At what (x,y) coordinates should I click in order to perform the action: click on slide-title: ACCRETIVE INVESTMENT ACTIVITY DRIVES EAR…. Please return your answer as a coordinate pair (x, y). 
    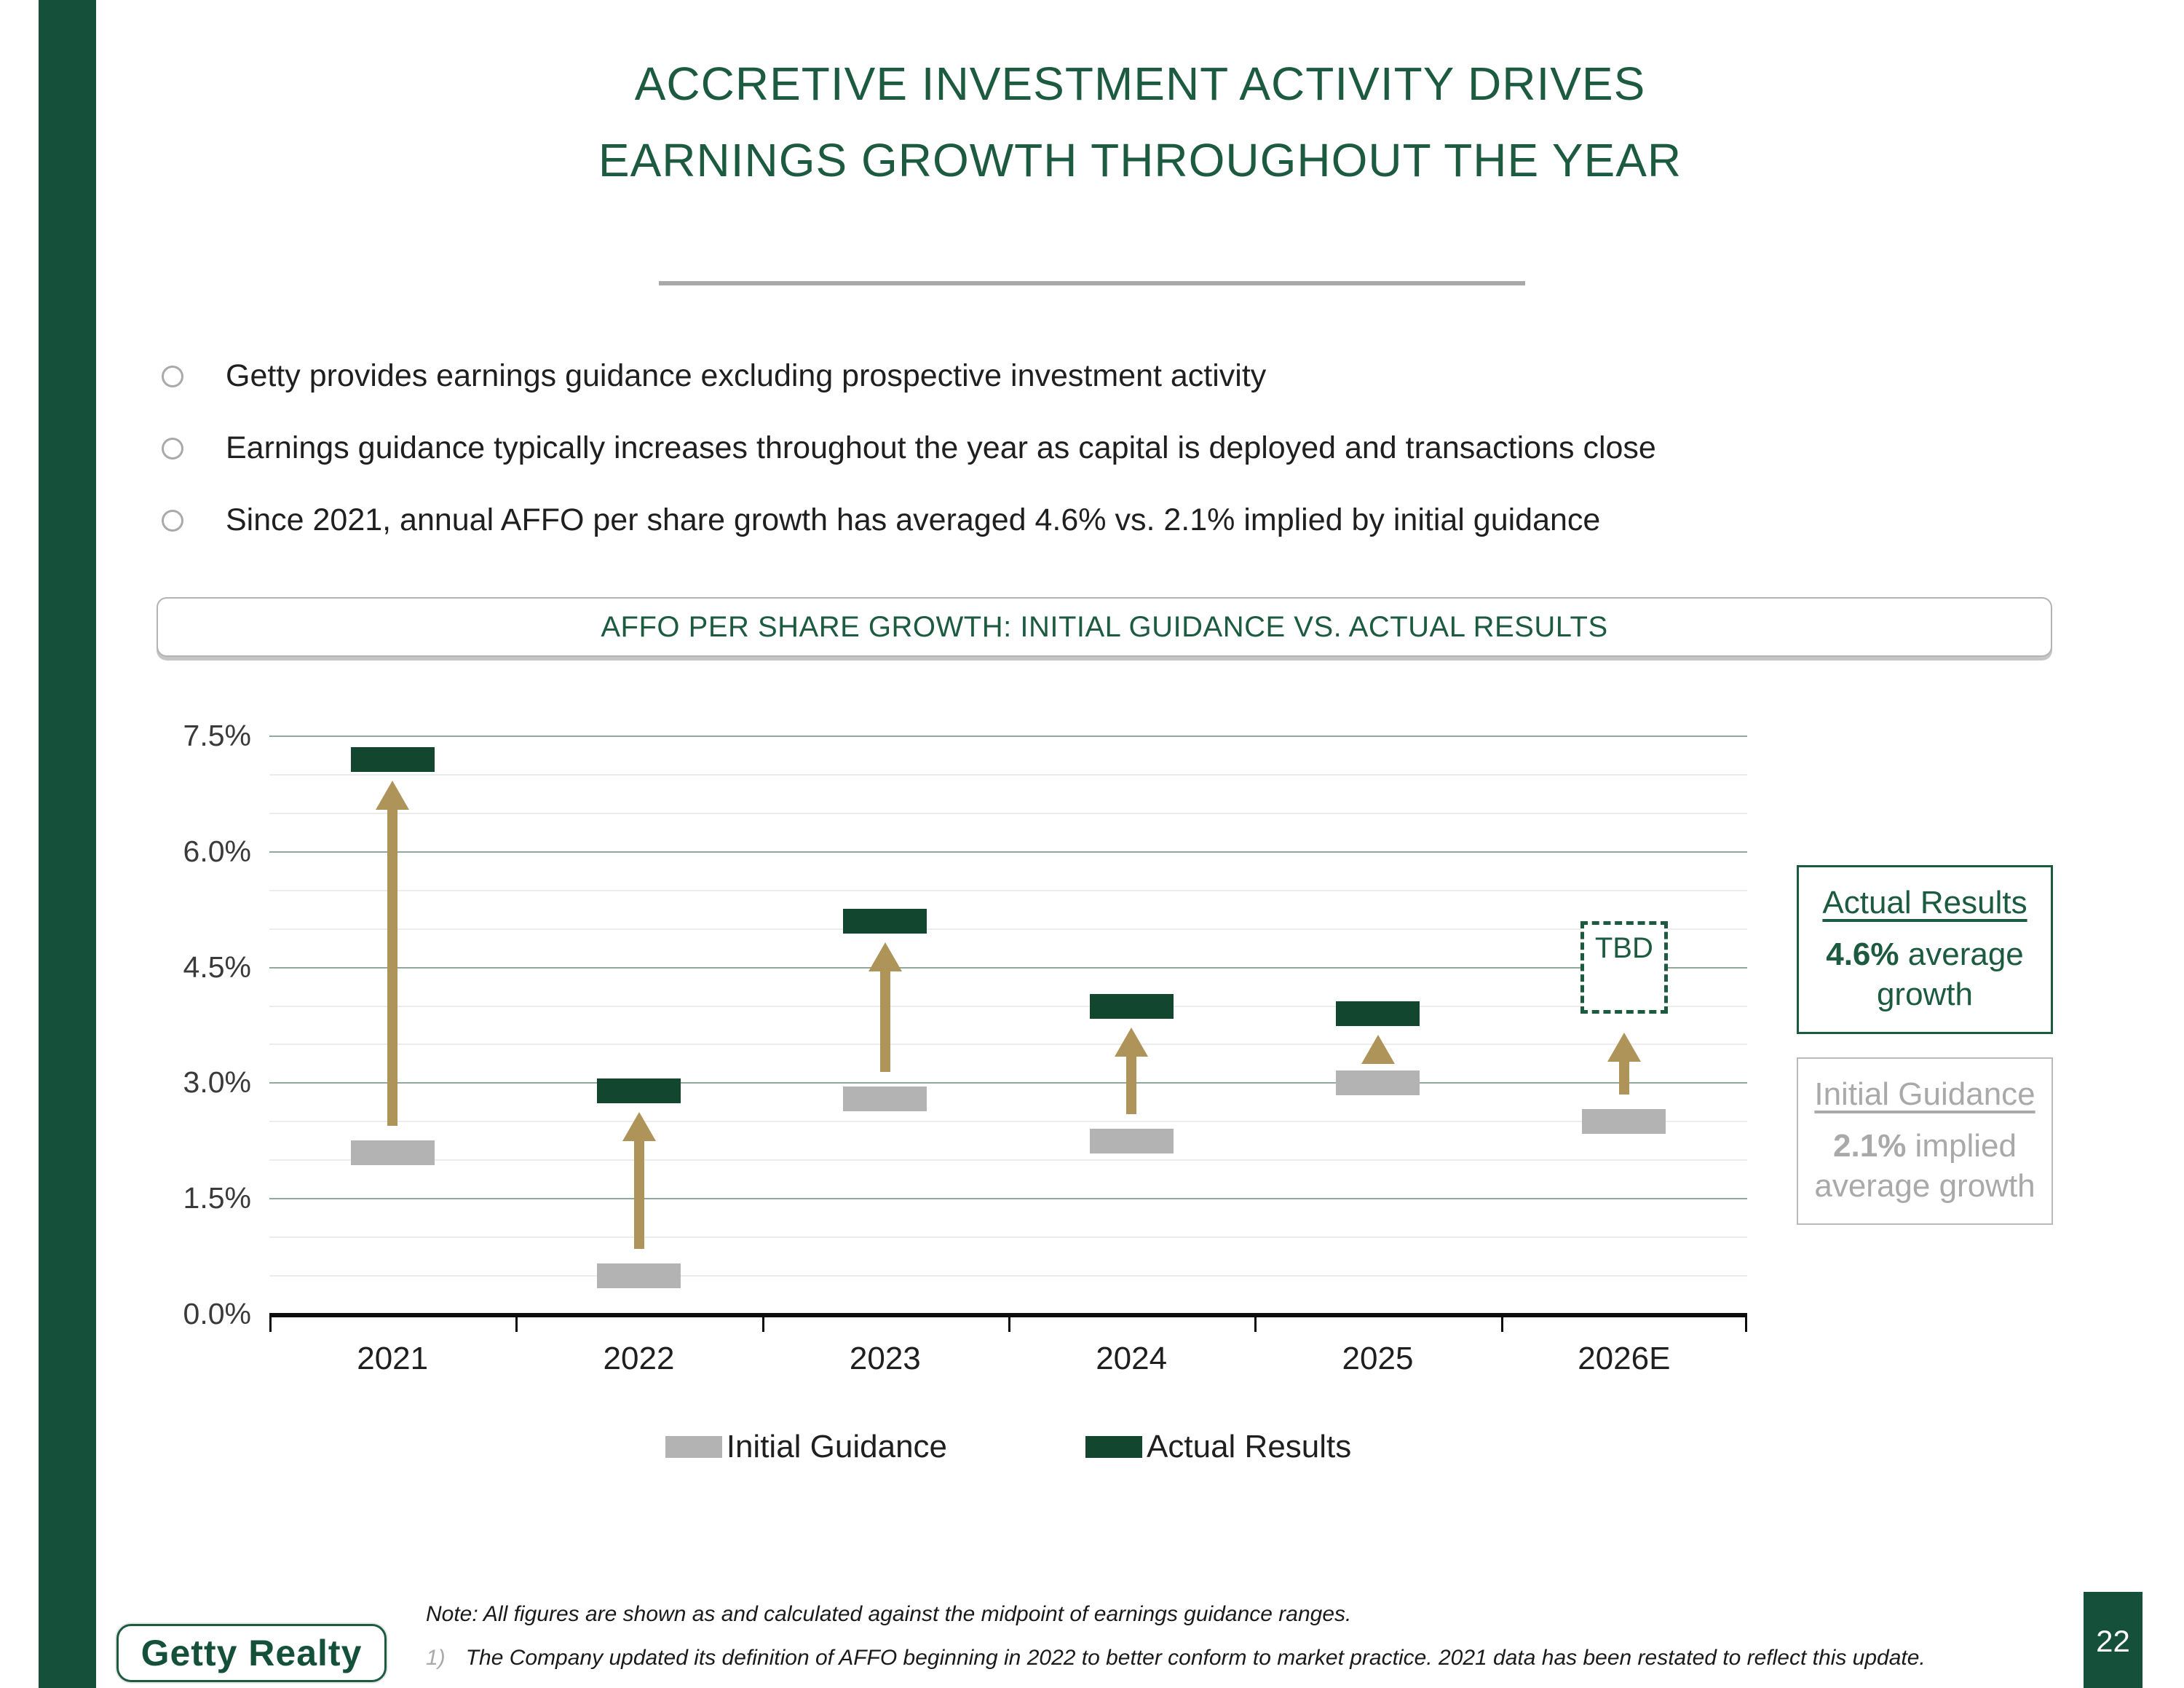
    Looking at the image, I should click on (1140, 135).